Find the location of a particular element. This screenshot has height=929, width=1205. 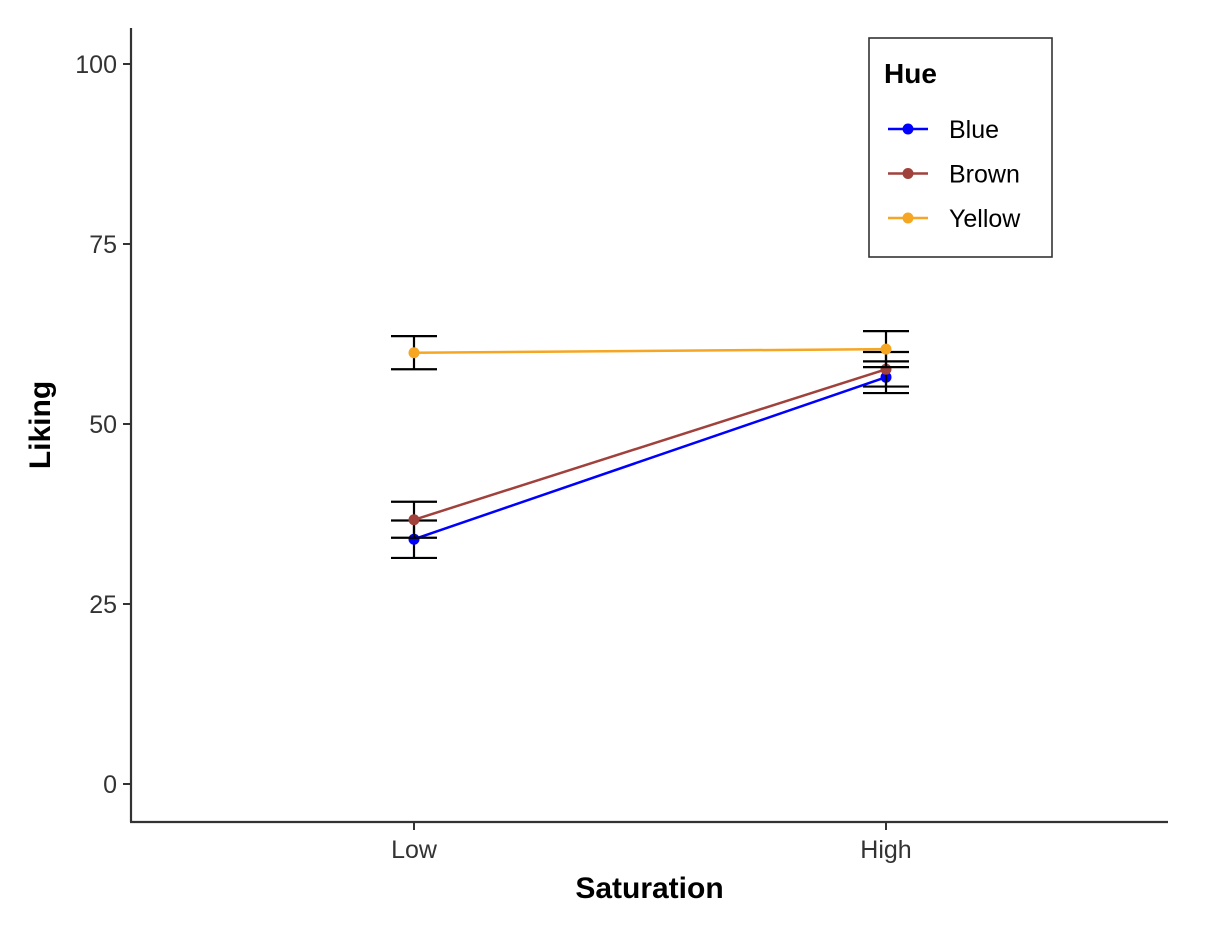

x-tick-label: Low is located at coordinates (414, 850).